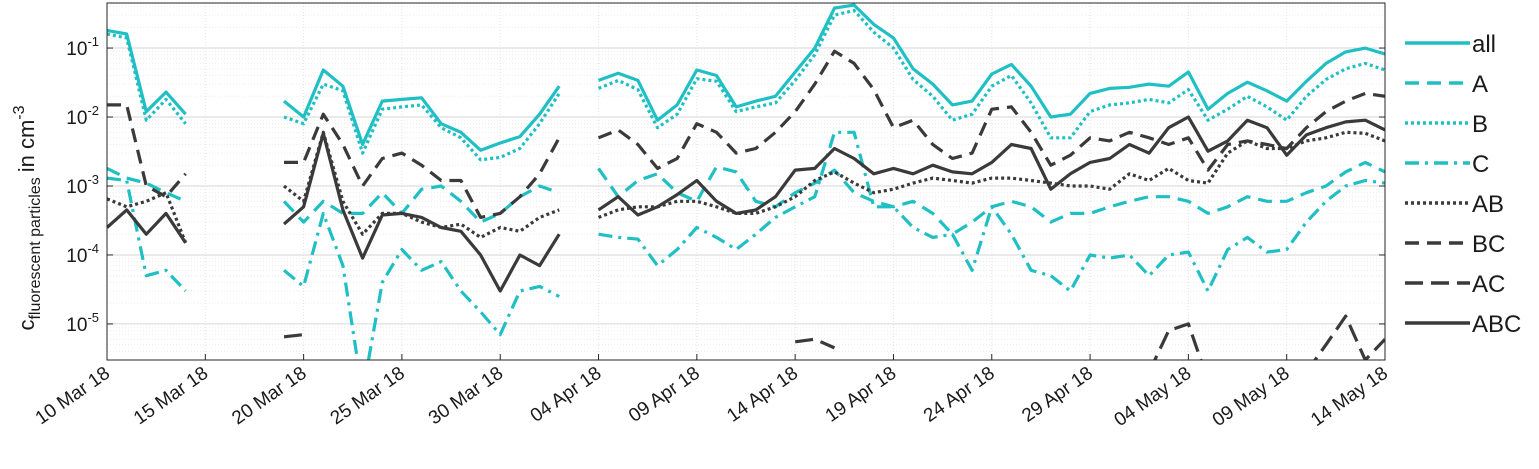  What do you see at coordinates (762, 395) in the screenshot?
I see `x-tick-label: 14 Apr 18` at bounding box center [762, 395].